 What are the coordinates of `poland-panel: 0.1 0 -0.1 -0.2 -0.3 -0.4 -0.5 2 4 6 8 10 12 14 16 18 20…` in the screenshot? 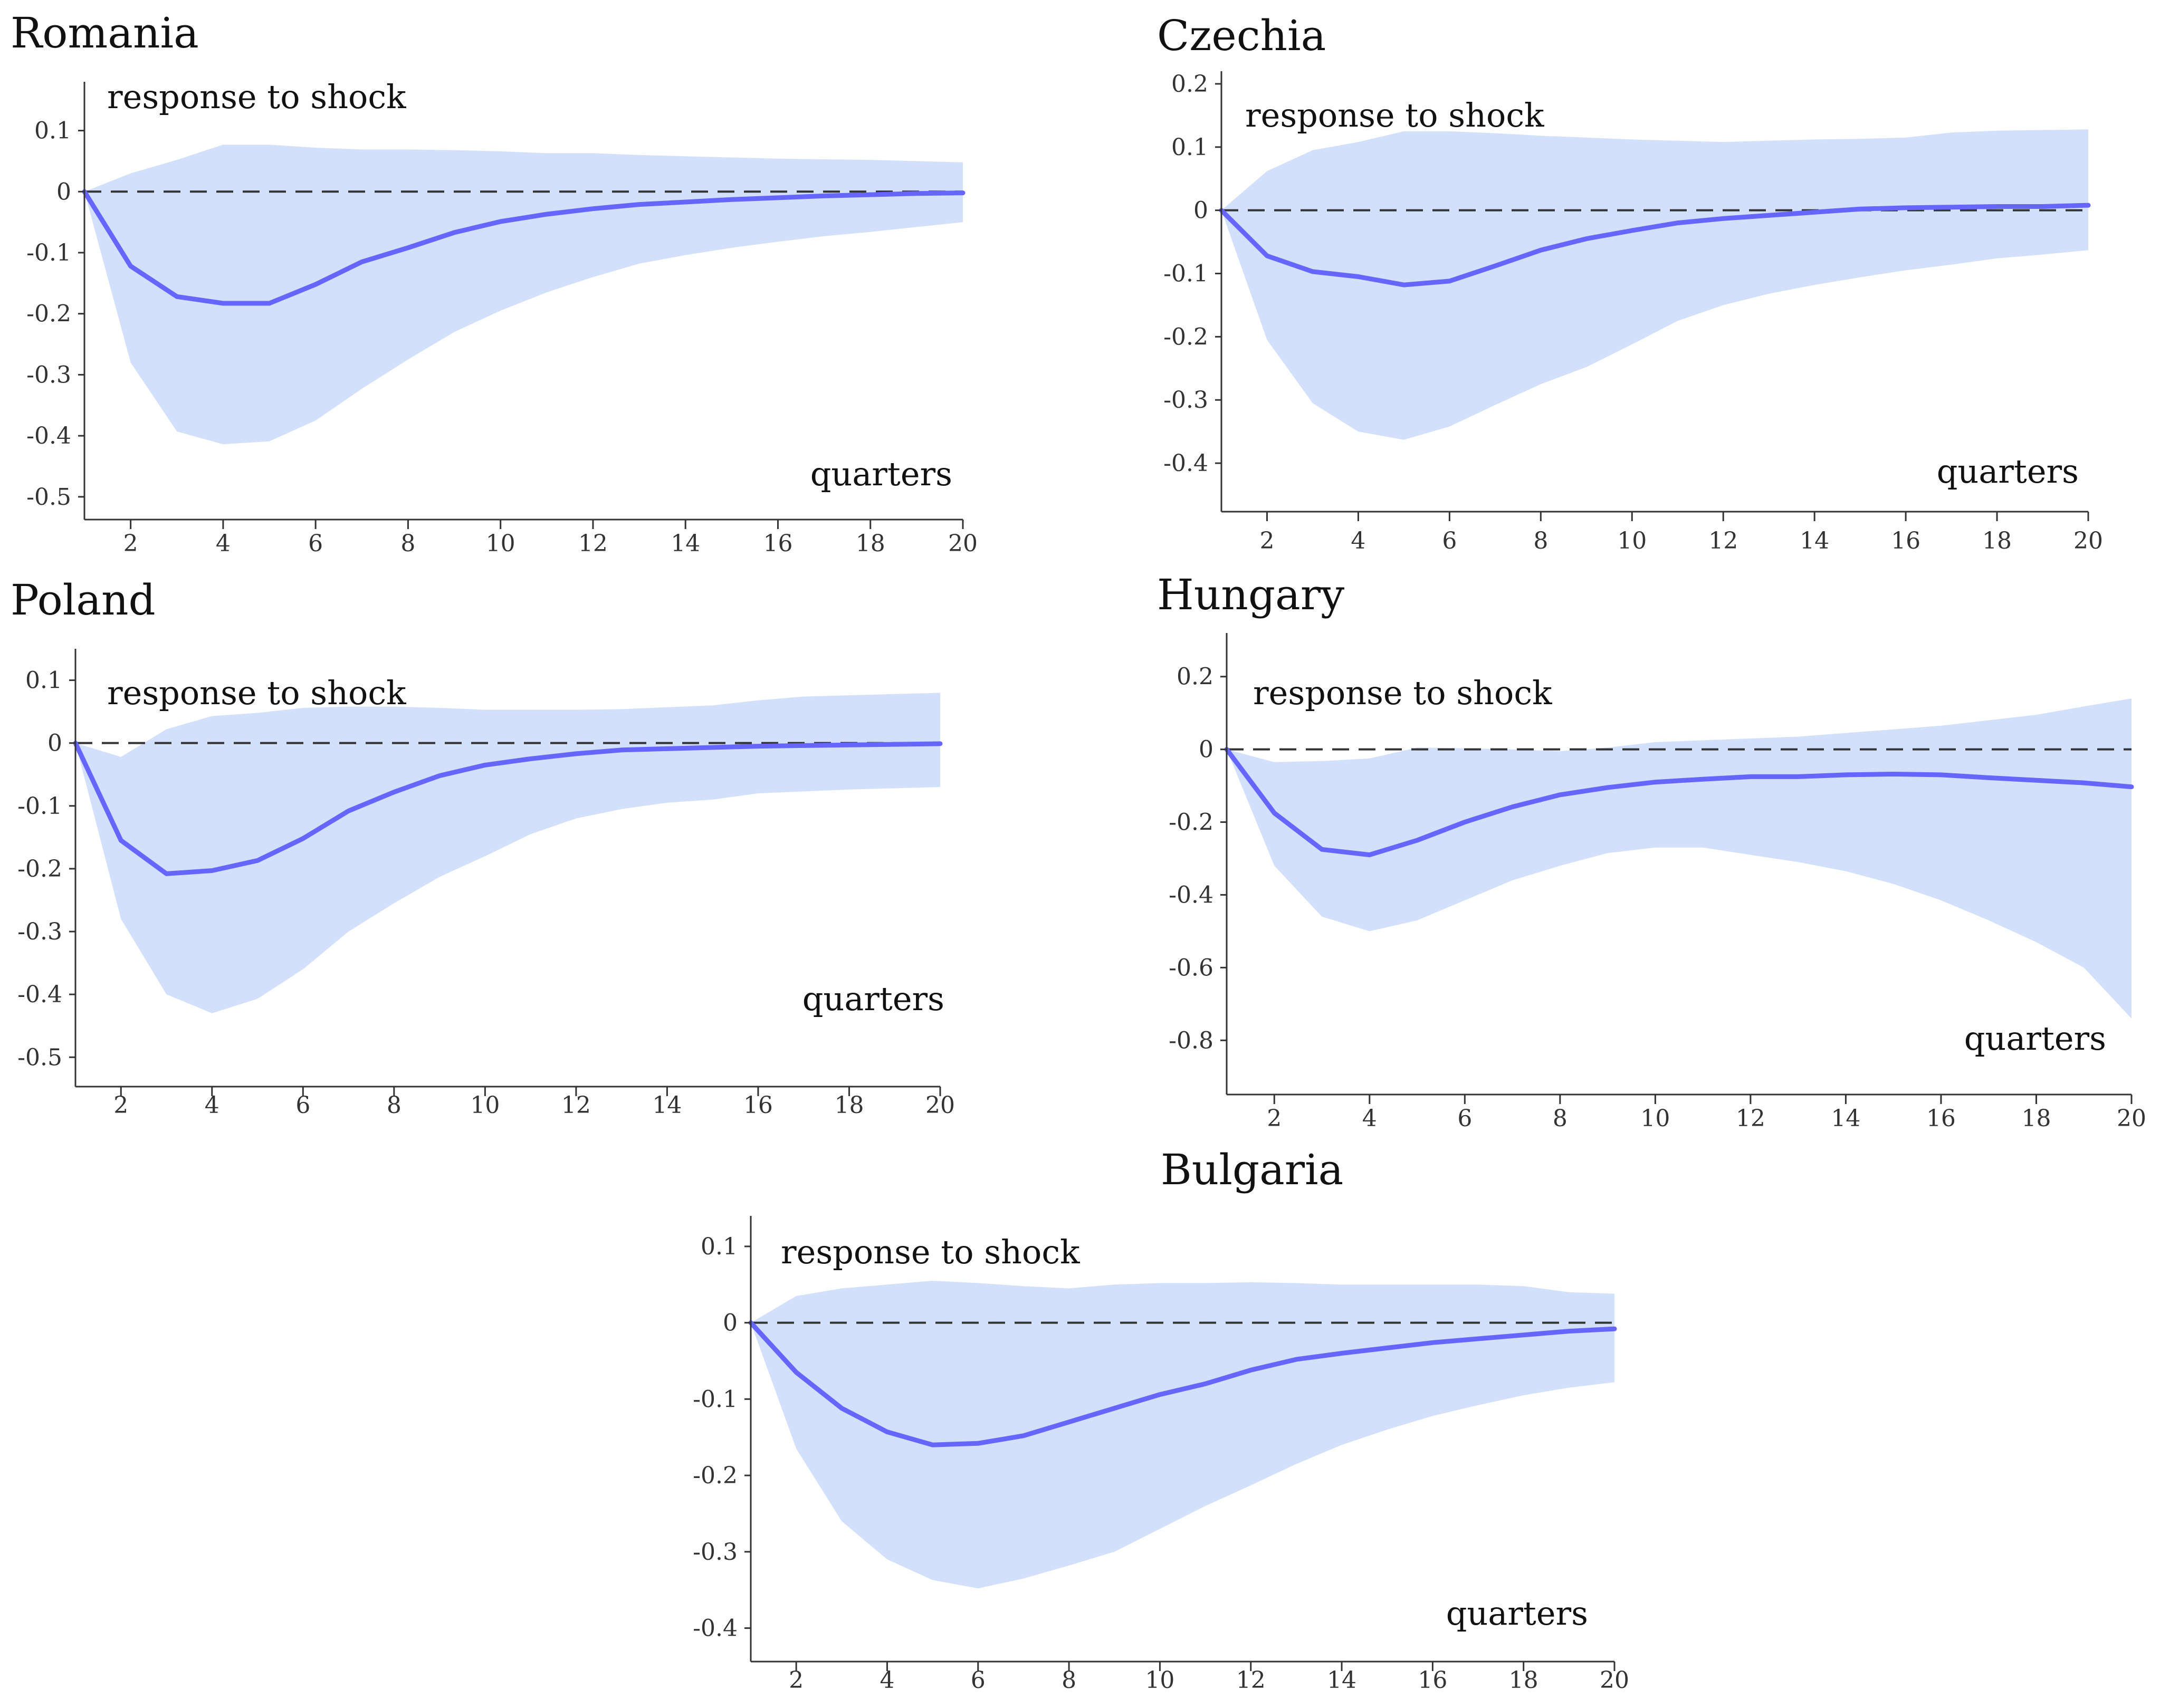 It's located at (483, 847).